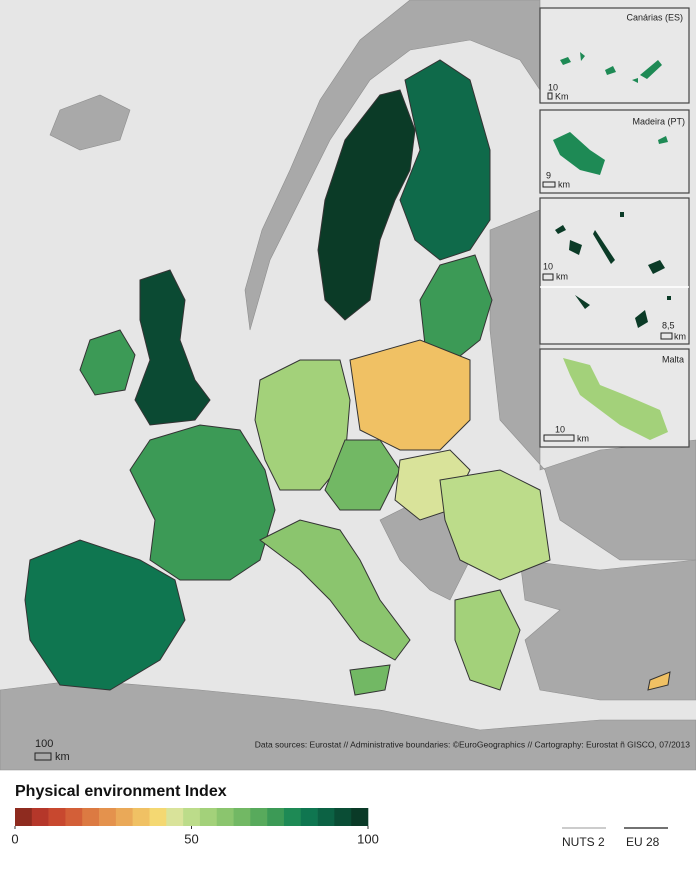 Image resolution: width=696 pixels, height=869 pixels. What do you see at coordinates (548, 175) in the screenshot?
I see `scale-value: 9` at bounding box center [548, 175].